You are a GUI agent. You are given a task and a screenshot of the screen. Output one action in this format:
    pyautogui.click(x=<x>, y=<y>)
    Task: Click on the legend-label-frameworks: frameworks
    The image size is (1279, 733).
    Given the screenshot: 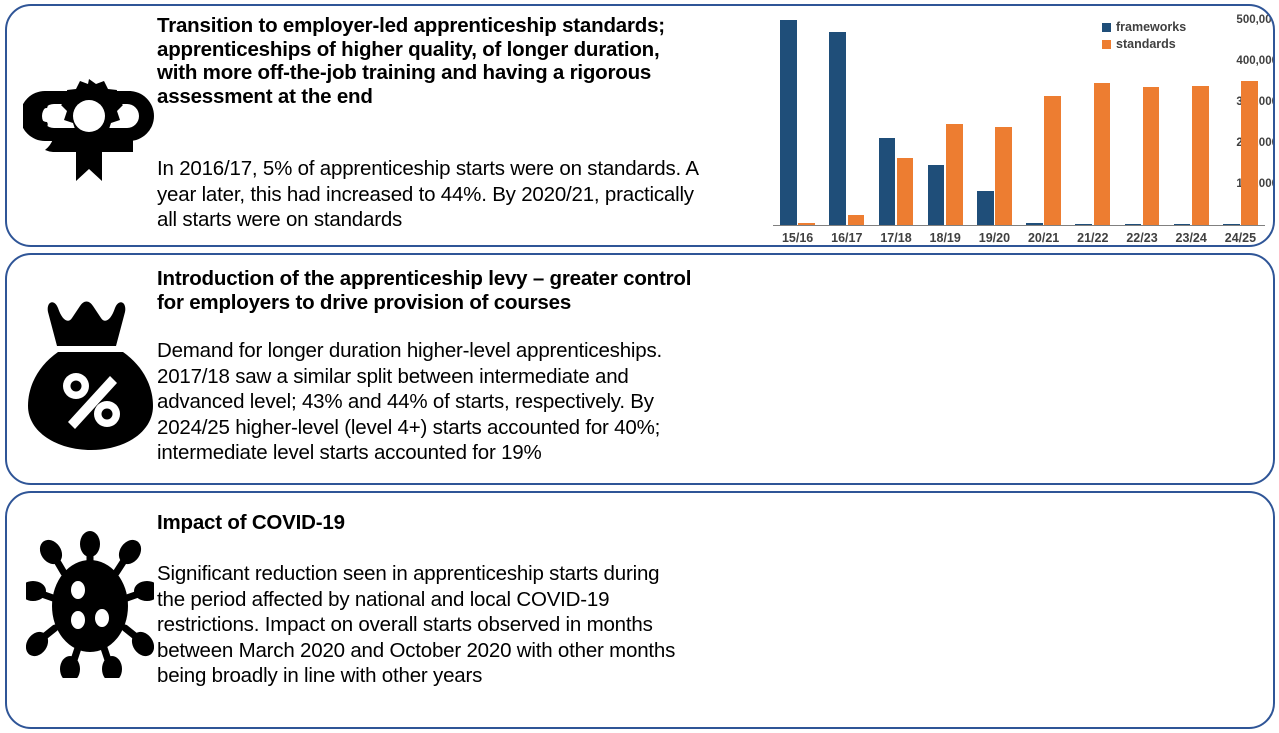 What is the action you would take?
    pyautogui.click(x=1151, y=27)
    